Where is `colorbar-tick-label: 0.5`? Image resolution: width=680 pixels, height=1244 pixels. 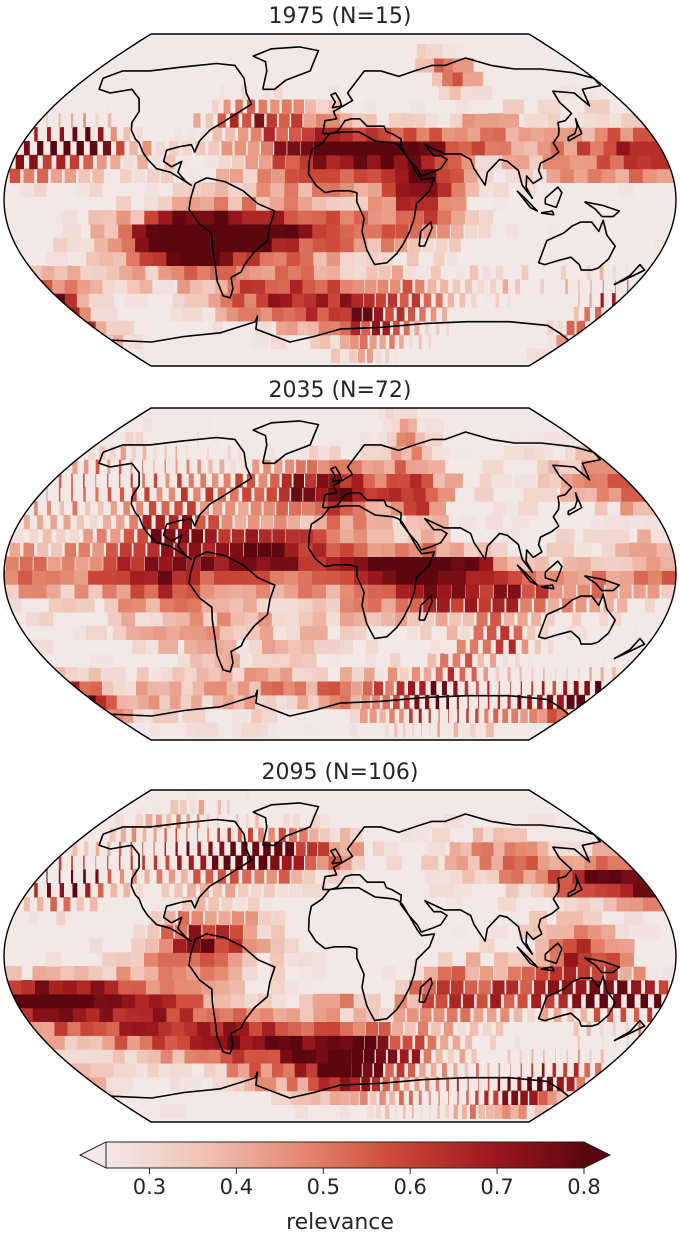
colorbar-tick-label: 0.5 is located at coordinates (323, 1187).